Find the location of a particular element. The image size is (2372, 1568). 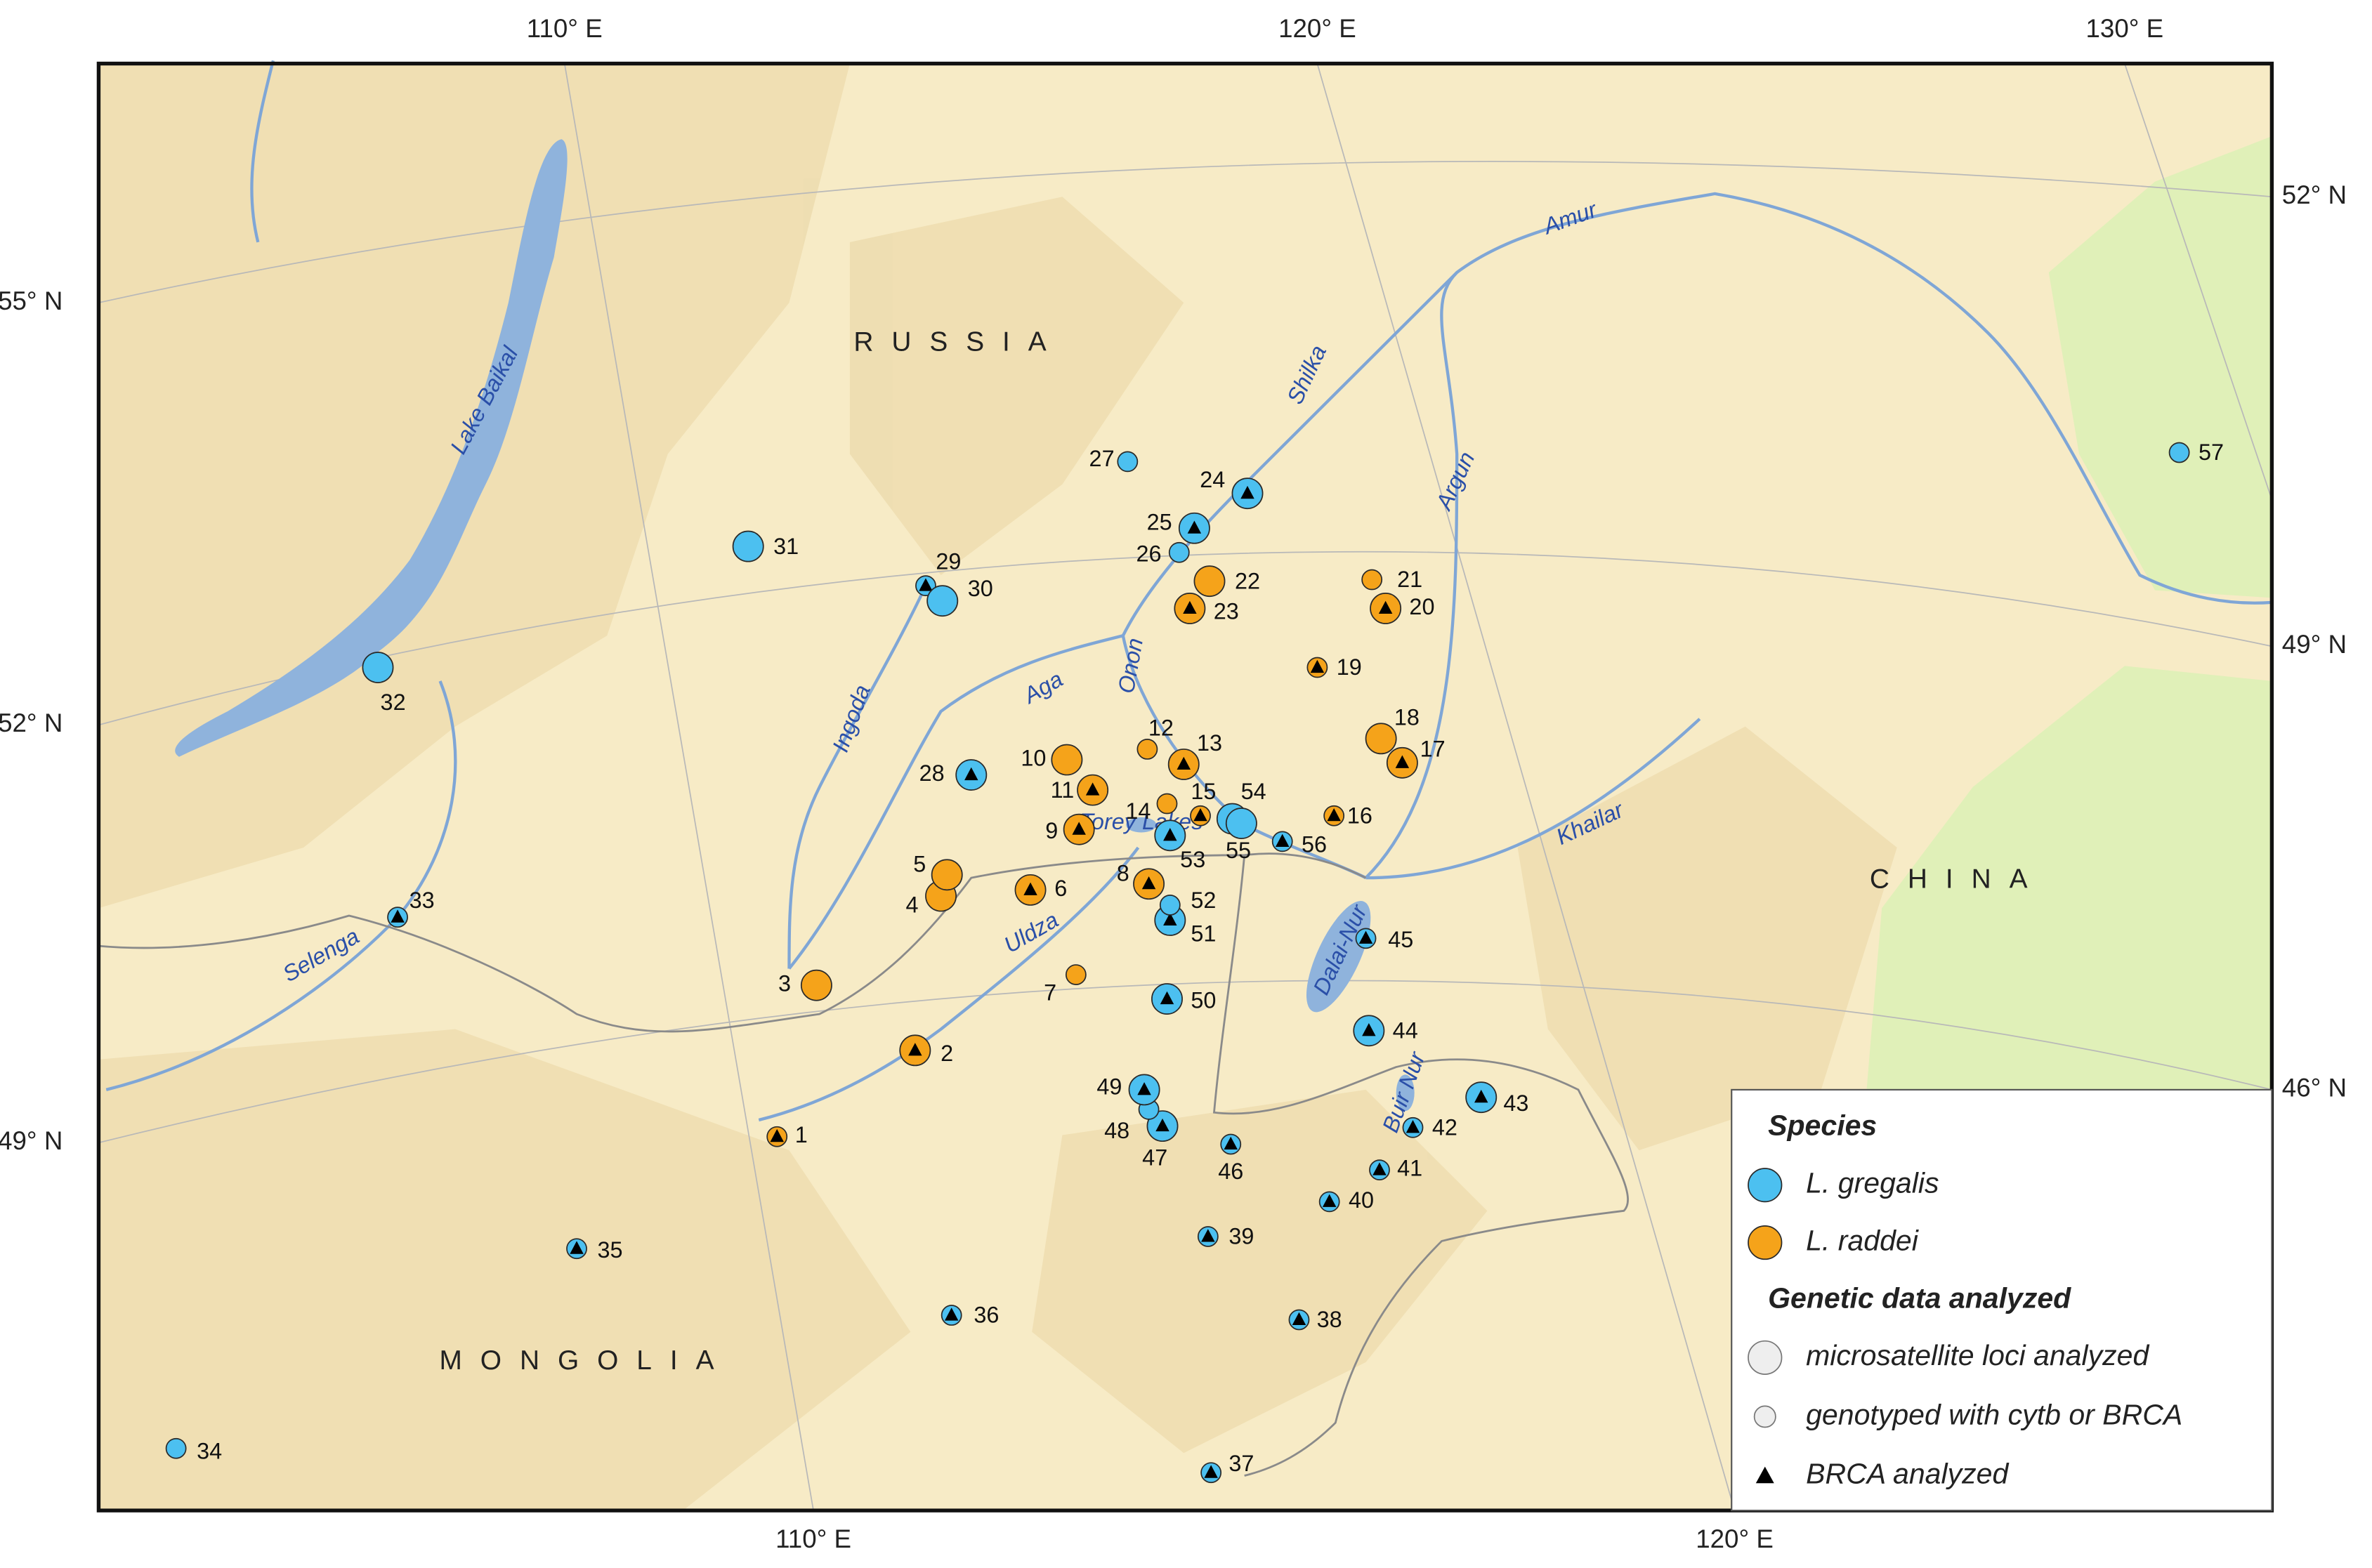

site-label: 31 is located at coordinates (786, 546).